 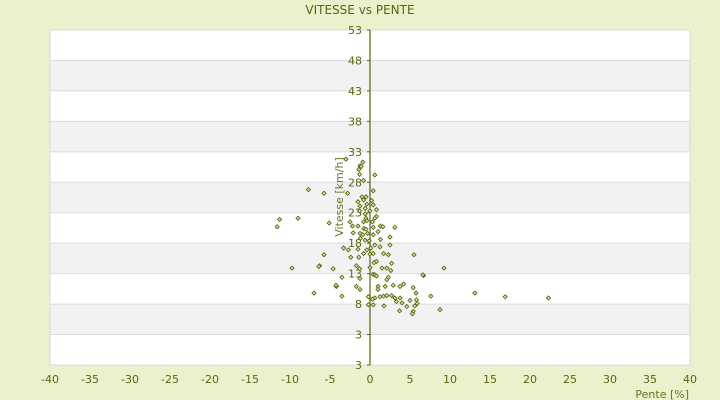 What do you see at coordinates (130, 379) in the screenshot?
I see `x-tick-label: -30` at bounding box center [130, 379].